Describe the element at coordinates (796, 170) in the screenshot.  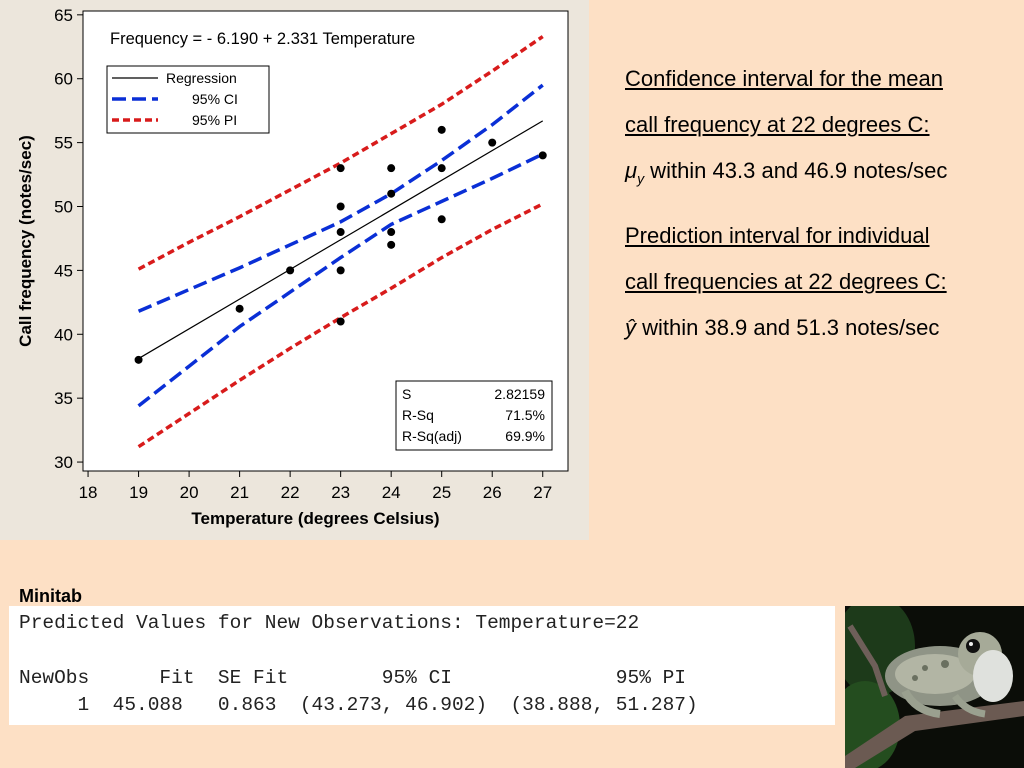
I see `ci-result-text: within 43.3 and 46.9 notes/sec` at that location.